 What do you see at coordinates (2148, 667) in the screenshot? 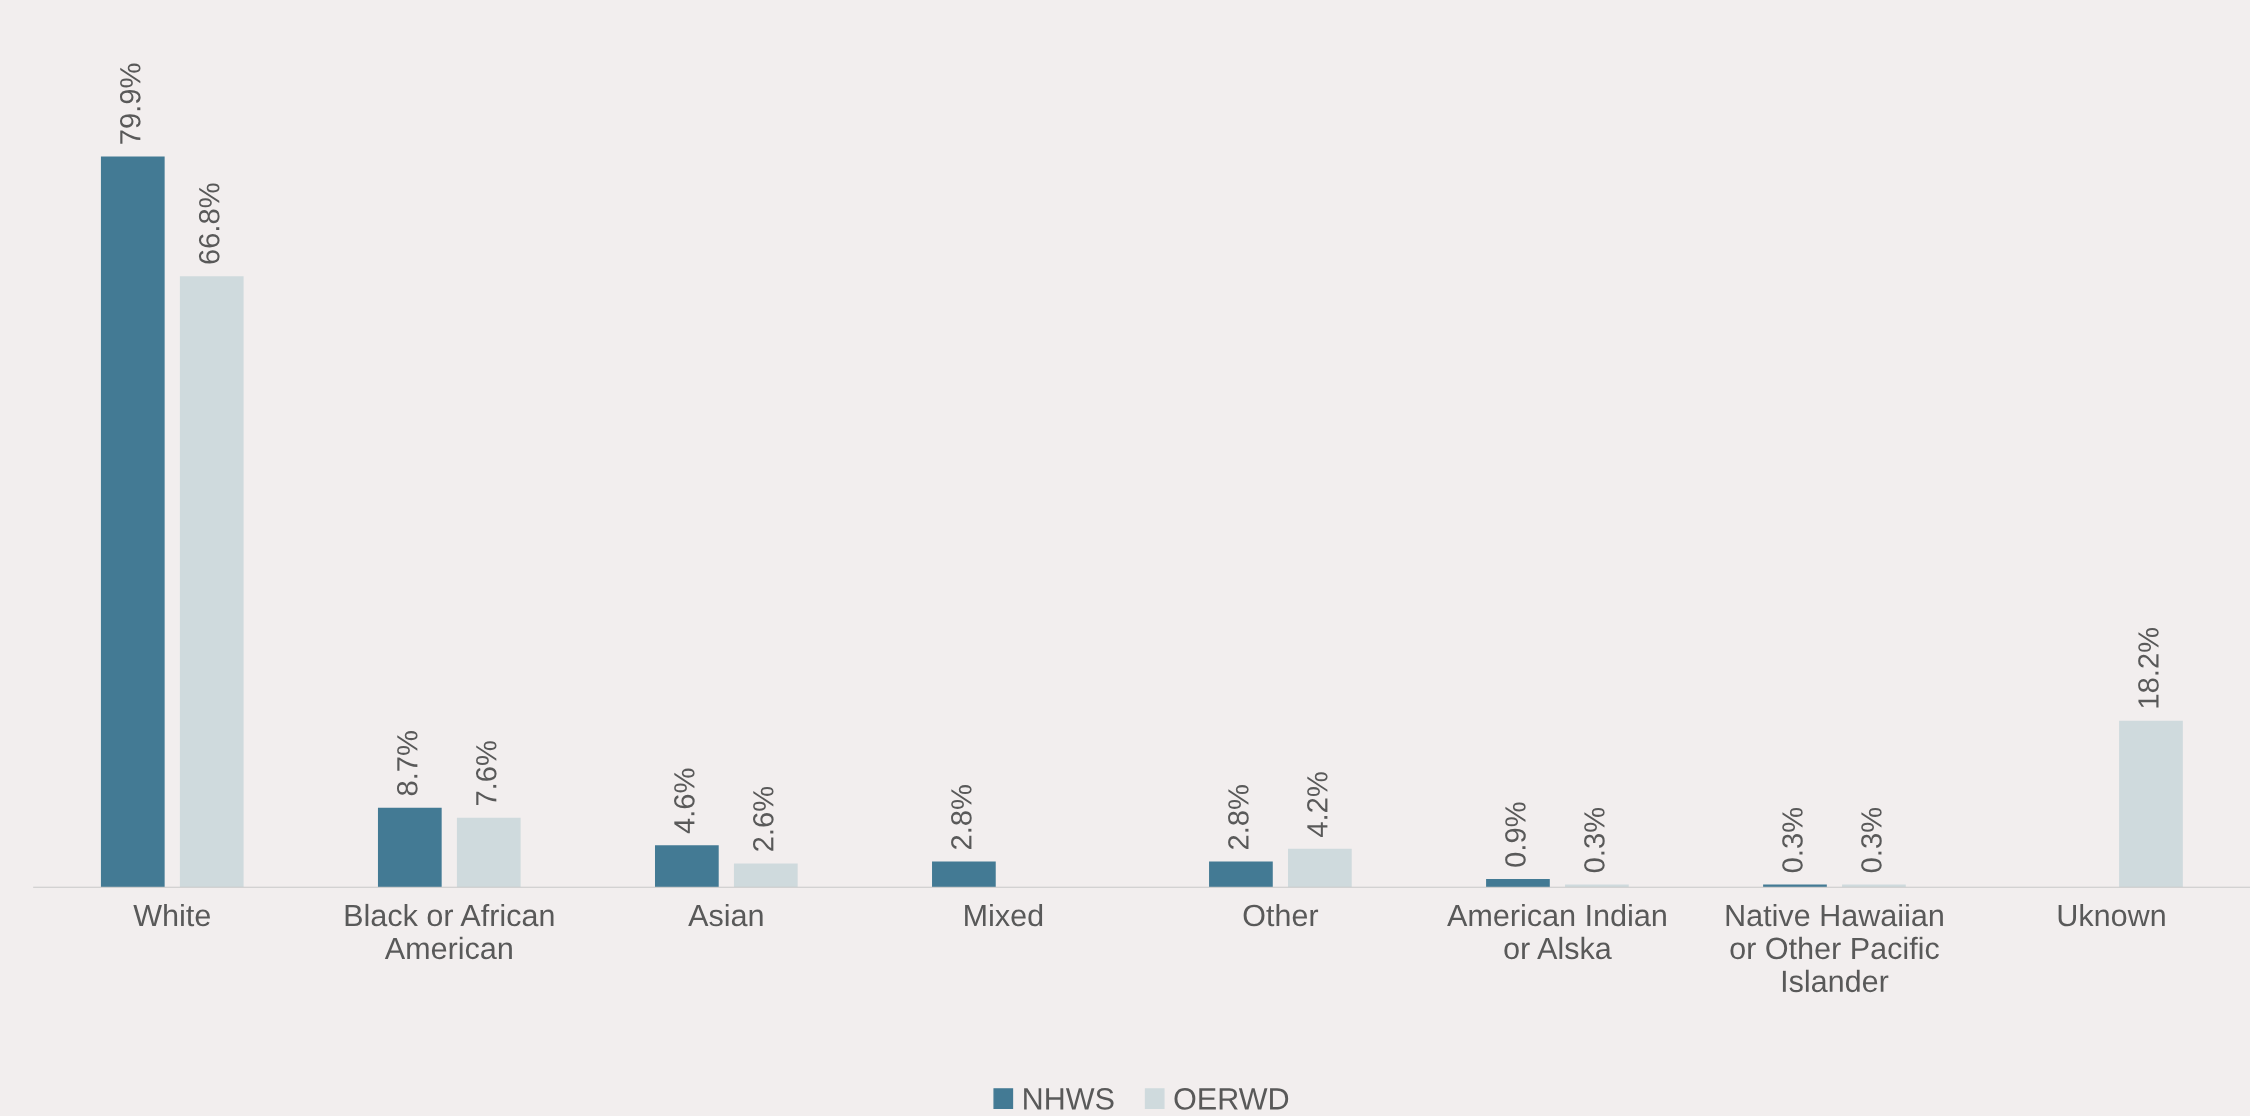
I see `data-label: 18.2%` at bounding box center [2148, 667].